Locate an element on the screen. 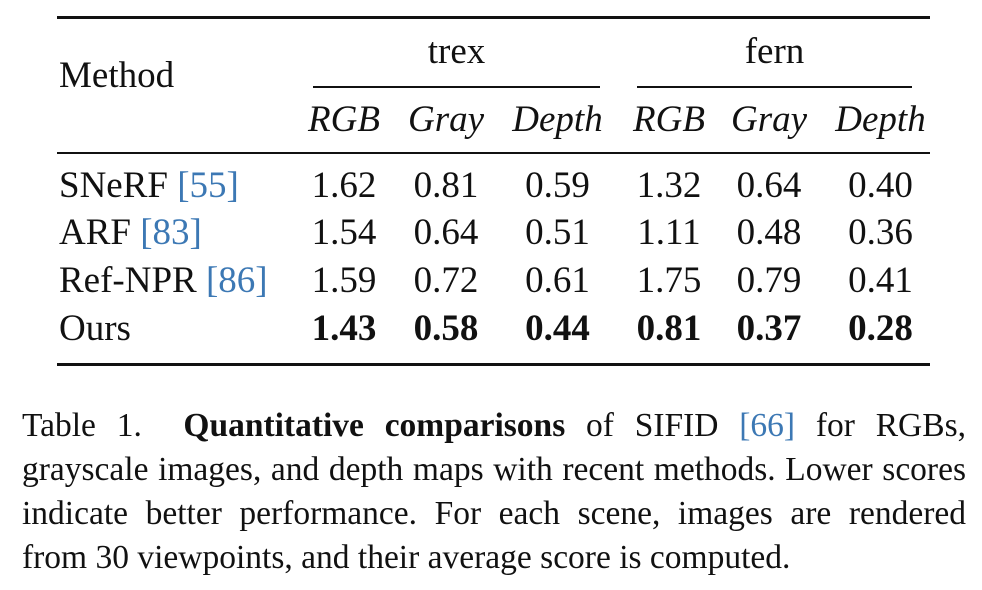 This screenshot has height=590, width=982. citation-link: [66] is located at coordinates (767, 425).